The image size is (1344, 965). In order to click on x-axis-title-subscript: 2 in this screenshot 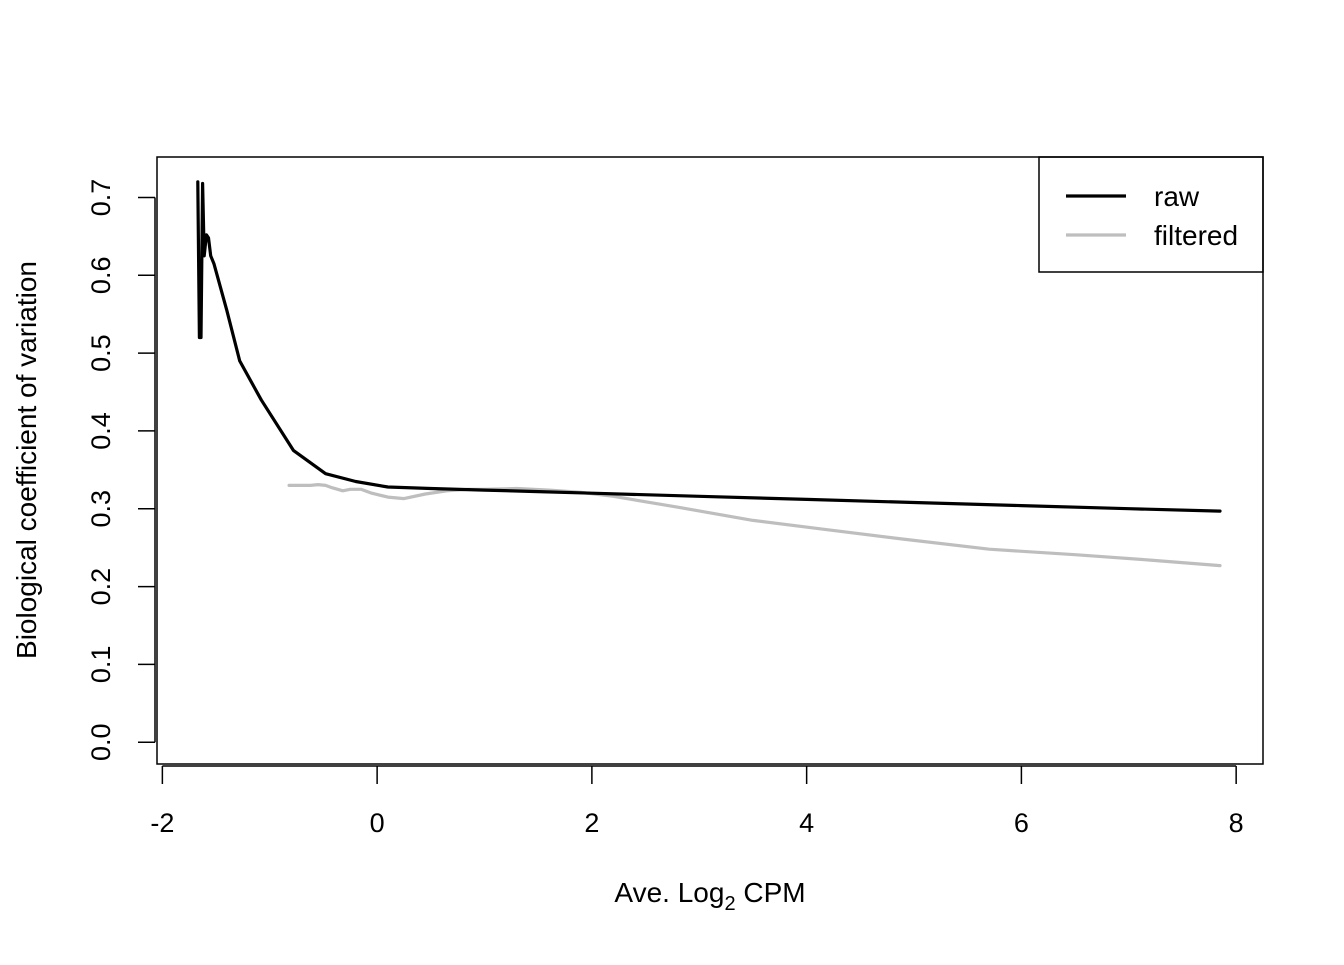, I will do `click(729, 904)`.